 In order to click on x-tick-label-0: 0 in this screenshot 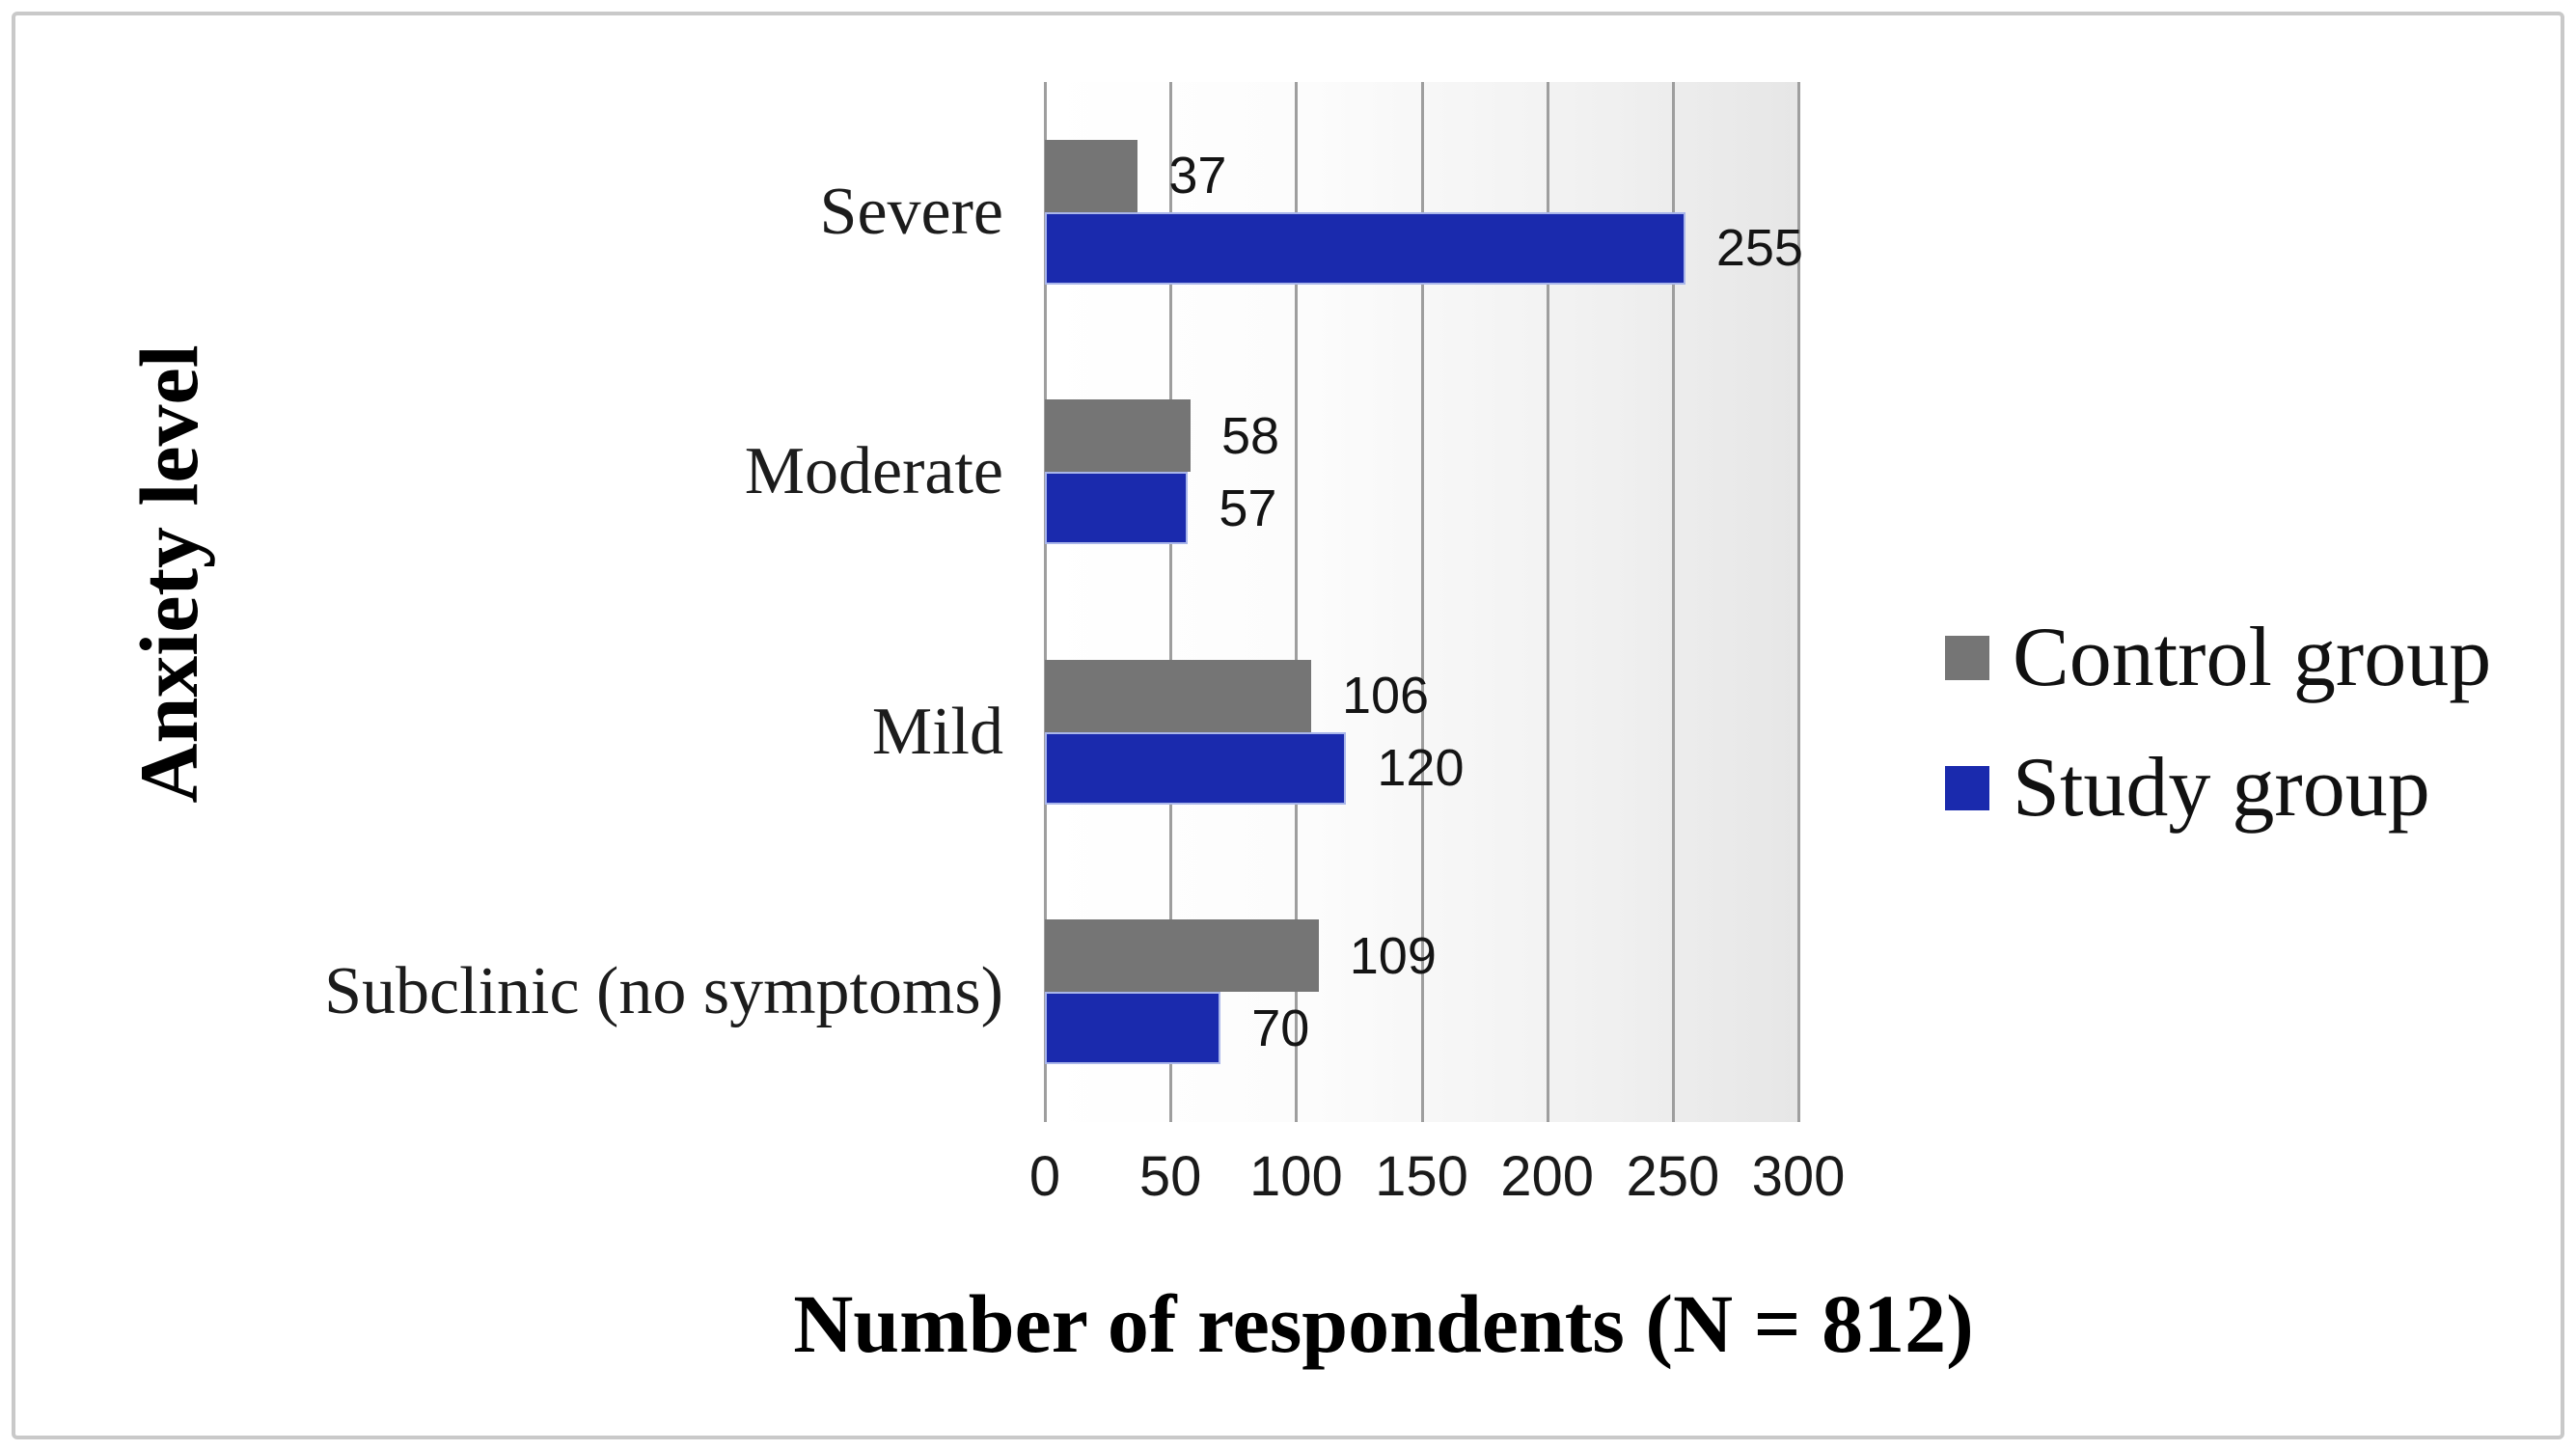, I will do `click(1044, 1176)`.